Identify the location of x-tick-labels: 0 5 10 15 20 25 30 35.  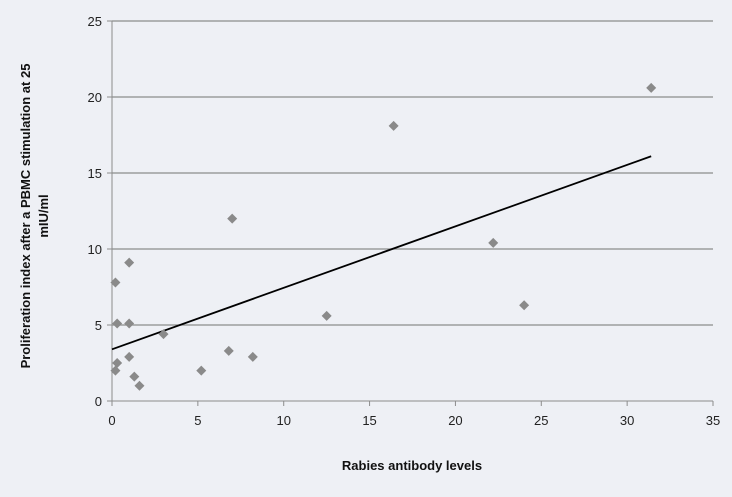
(414, 420).